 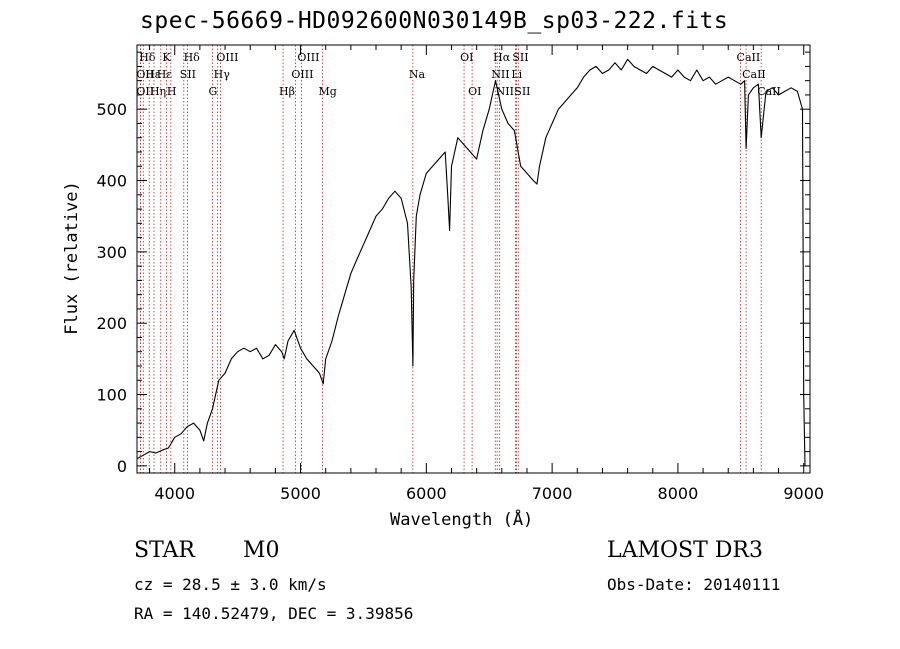 I want to click on x-tick-label-3: 7000, so click(x=552, y=493).